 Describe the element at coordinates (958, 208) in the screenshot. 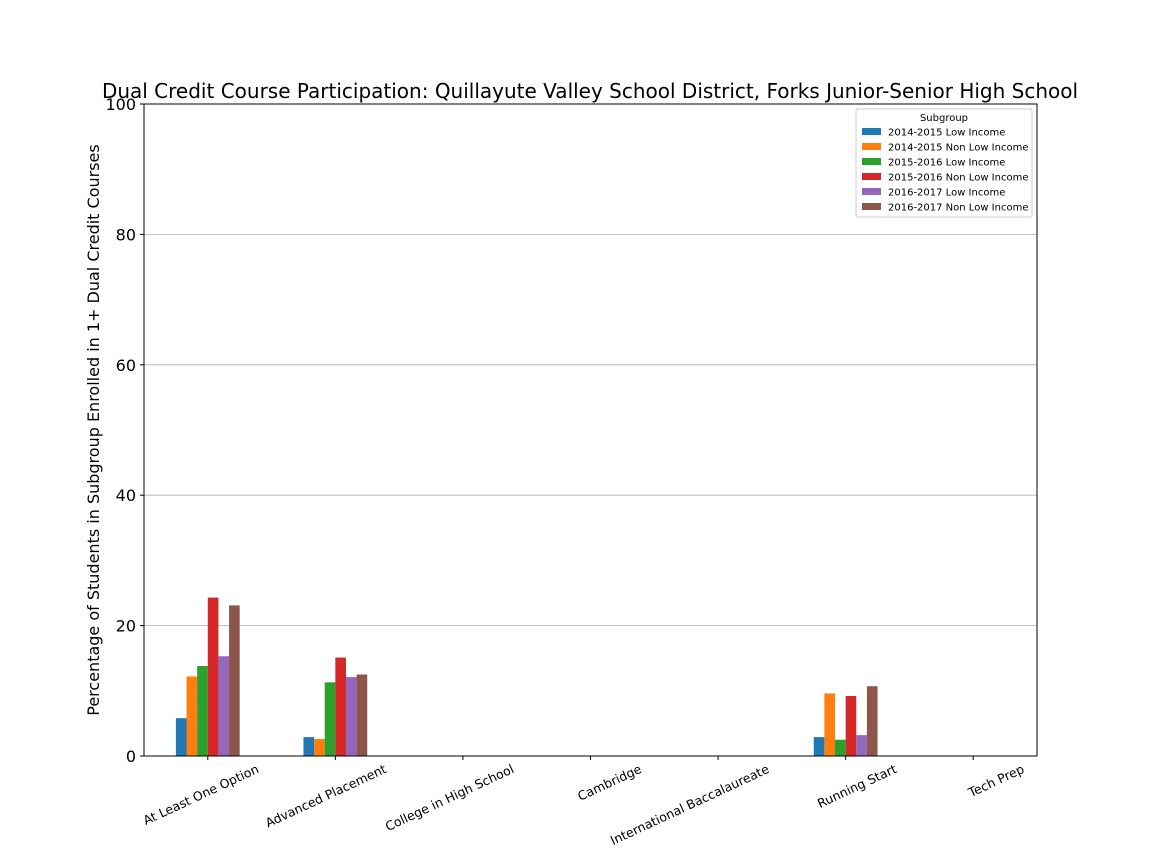

I see `legend-label: 2016-2017 Non Low Income` at that location.